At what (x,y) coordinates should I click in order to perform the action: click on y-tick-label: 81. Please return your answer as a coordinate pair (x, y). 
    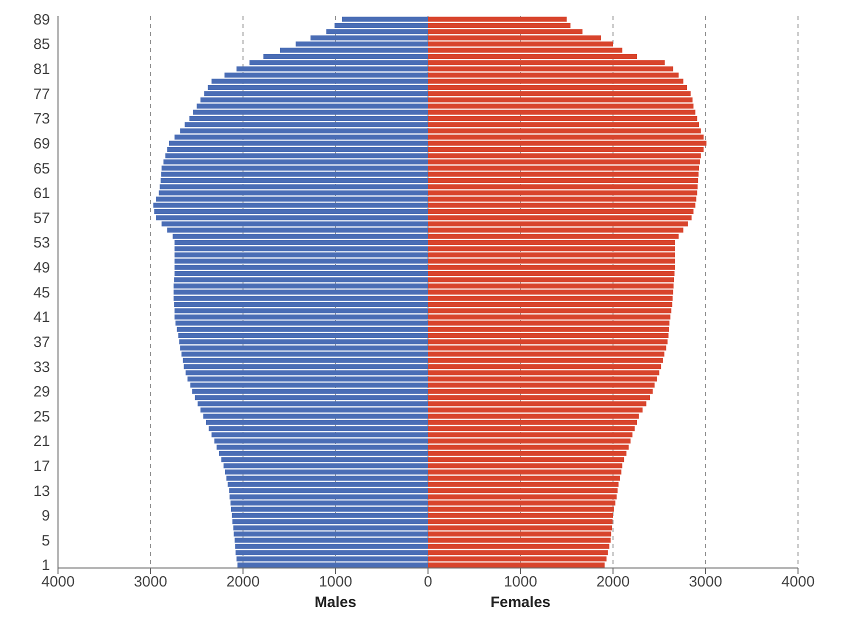
    Looking at the image, I should click on (41, 69).